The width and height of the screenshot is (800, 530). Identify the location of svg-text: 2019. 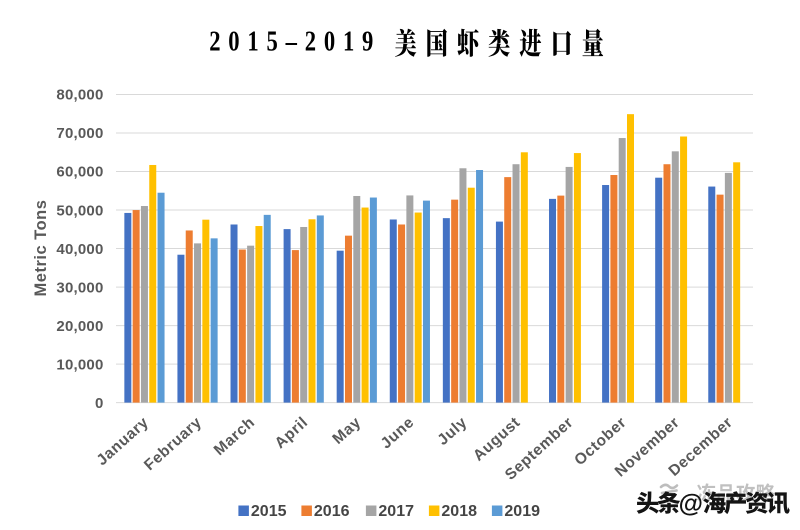
(522, 511).